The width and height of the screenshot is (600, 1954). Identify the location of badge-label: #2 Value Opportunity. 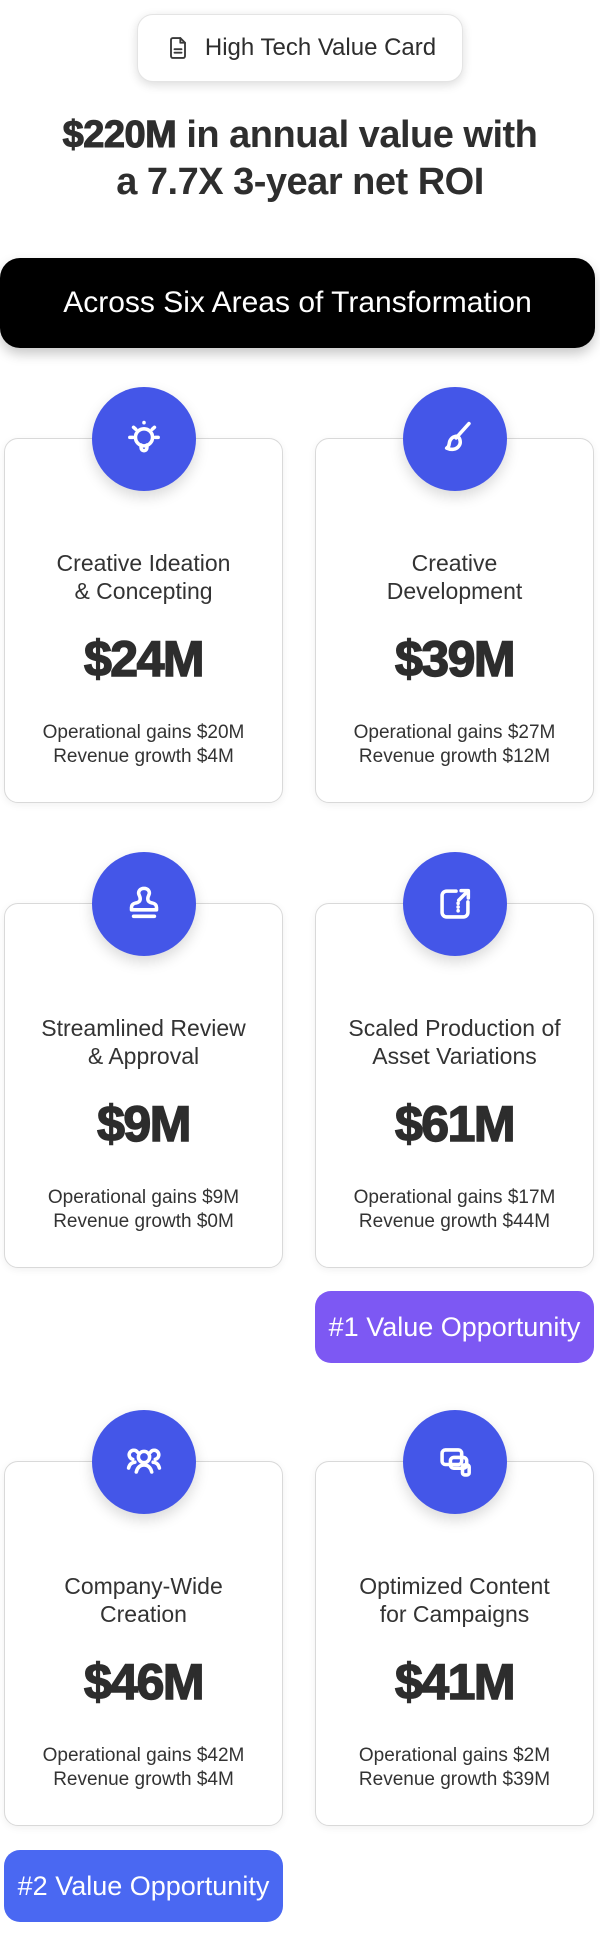
(143, 1885).